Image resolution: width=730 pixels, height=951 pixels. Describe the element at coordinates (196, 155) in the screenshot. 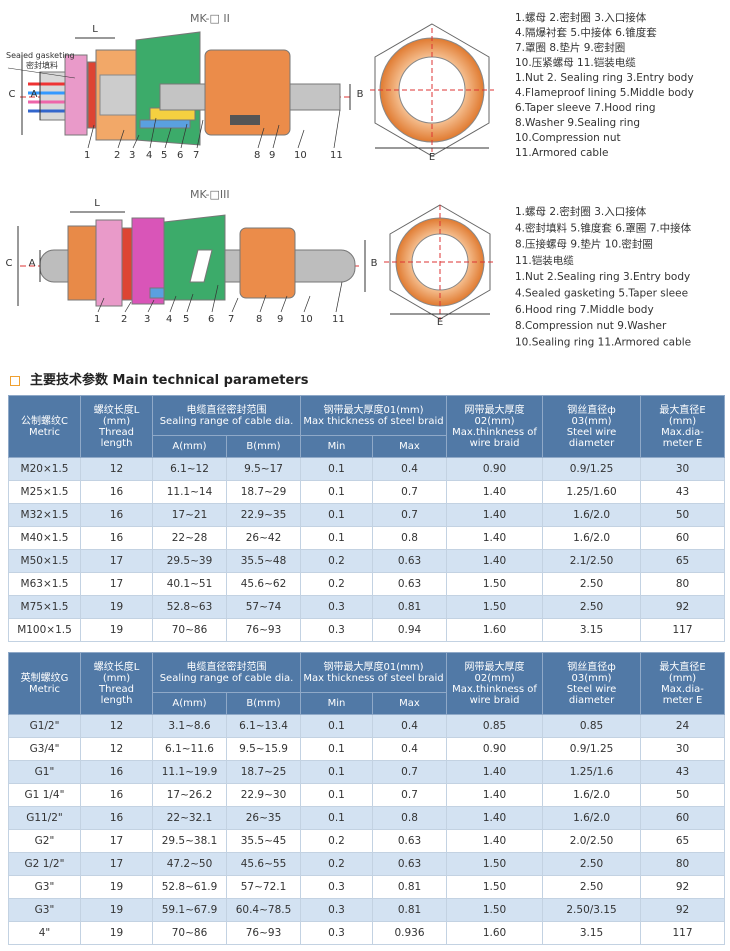

I see `part-number: 7` at that location.